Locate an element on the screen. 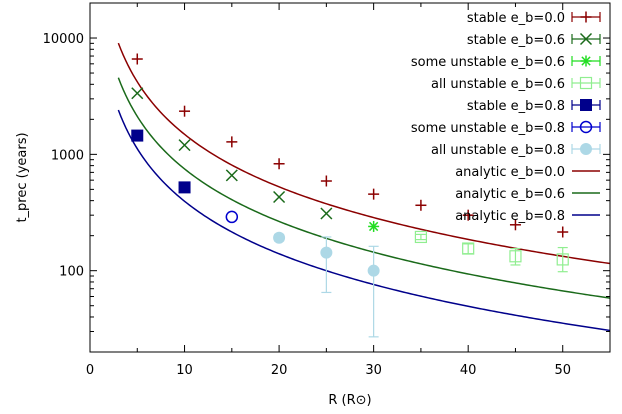  legend-label-1: stable e_b=0.6 is located at coordinates (516, 40).